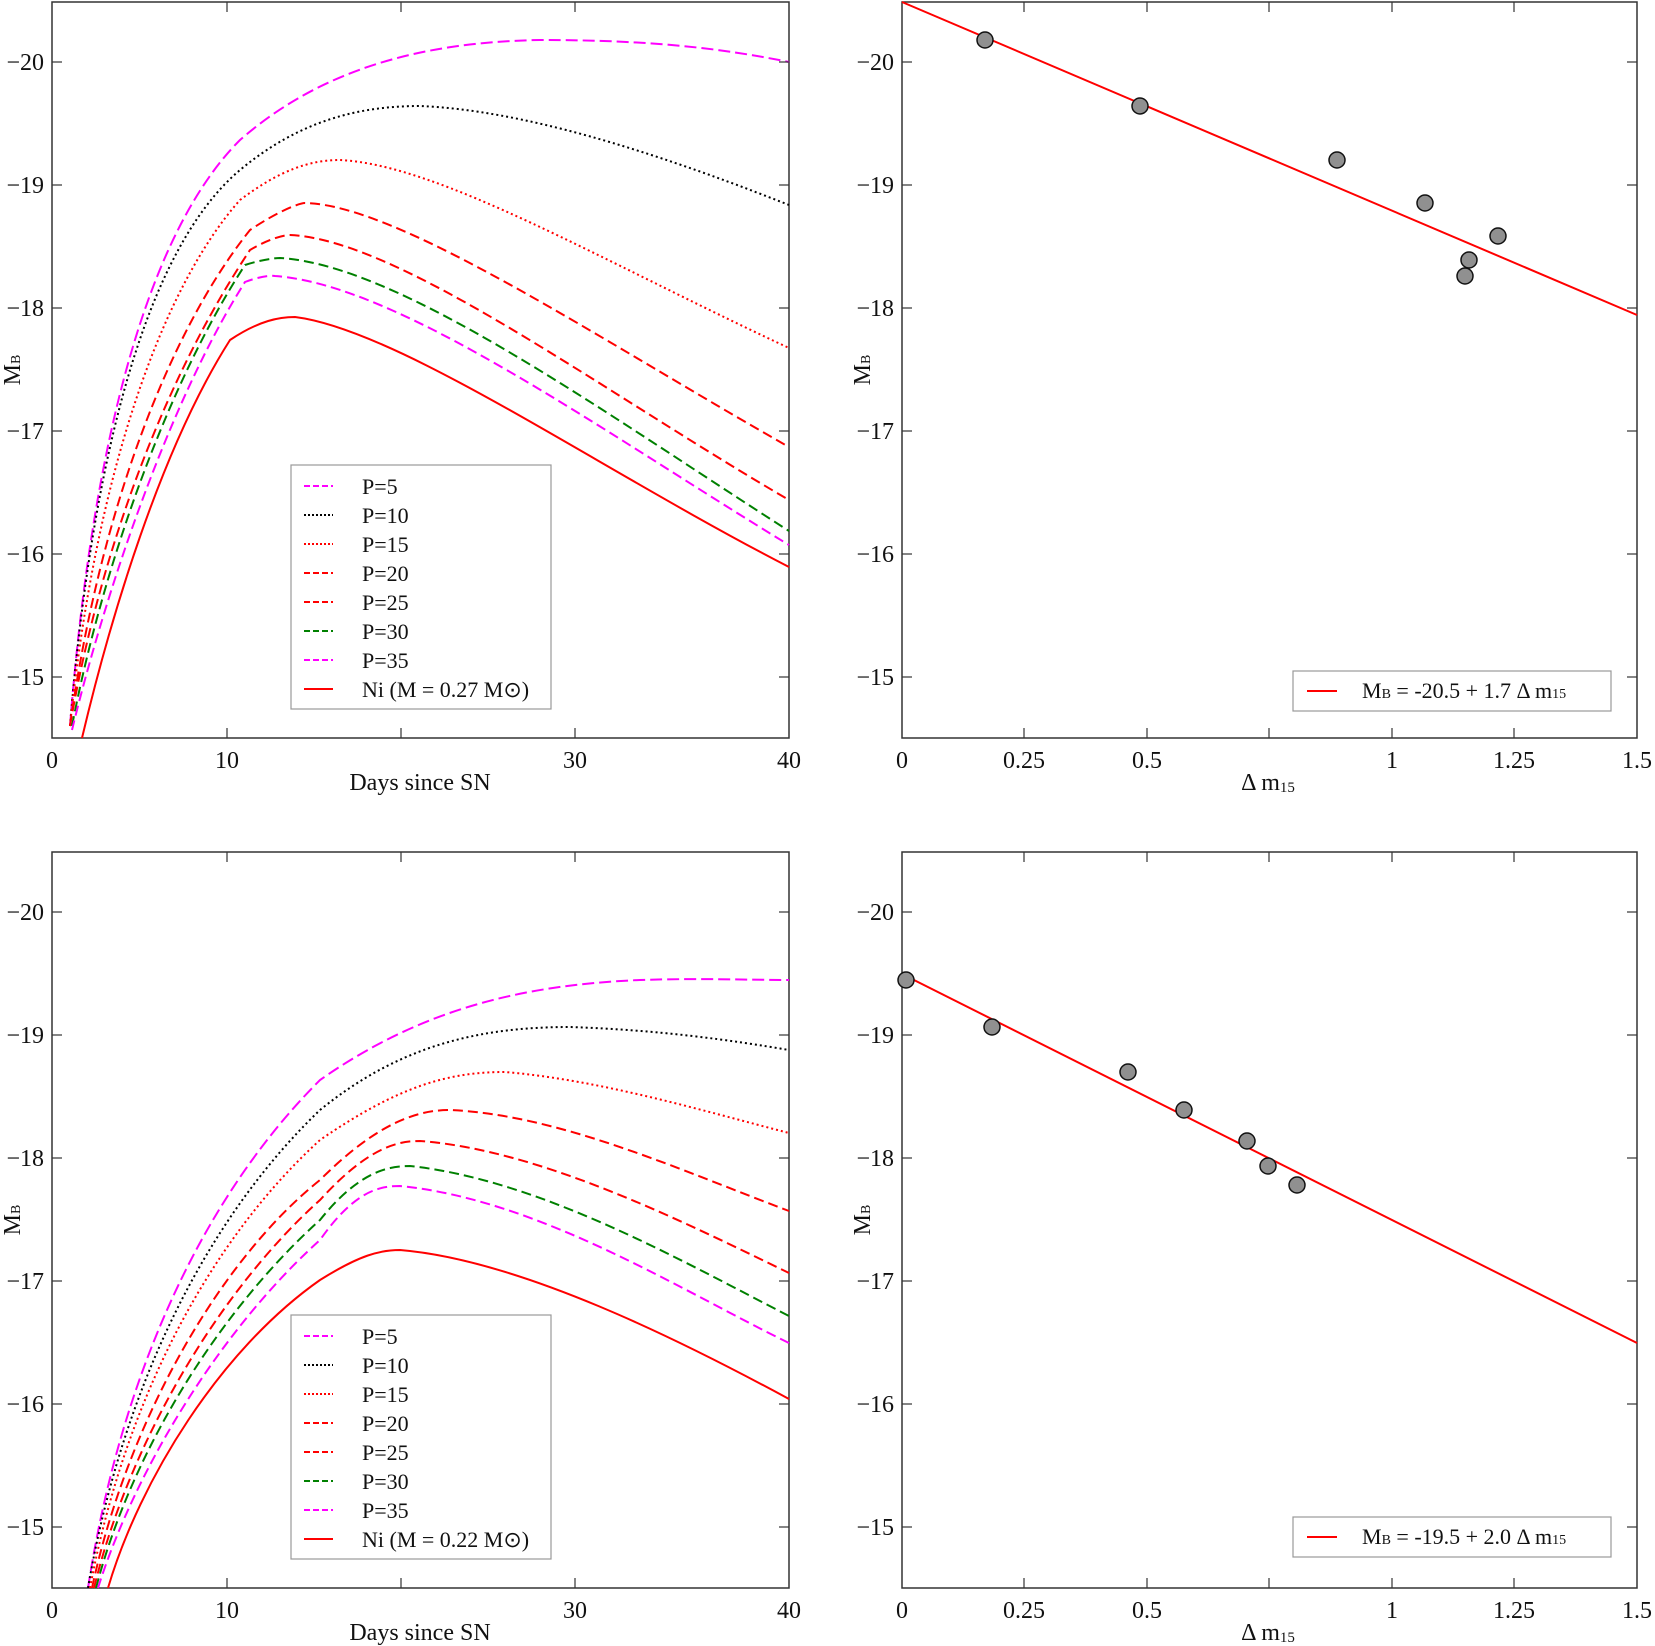 This screenshot has height=1646, width=1655. I want to click on legend-item: P=20, so click(385, 1423).